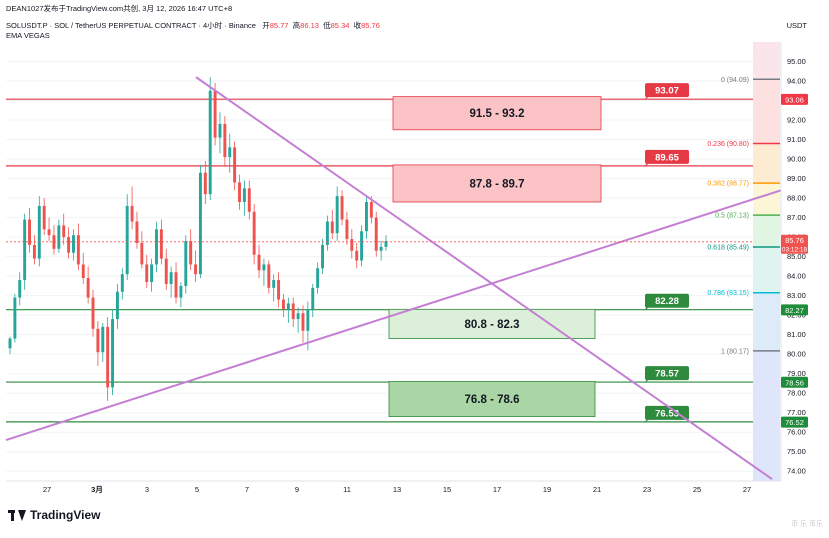 The image size is (829, 538). I want to click on x-tick-label: 21, so click(597, 489).